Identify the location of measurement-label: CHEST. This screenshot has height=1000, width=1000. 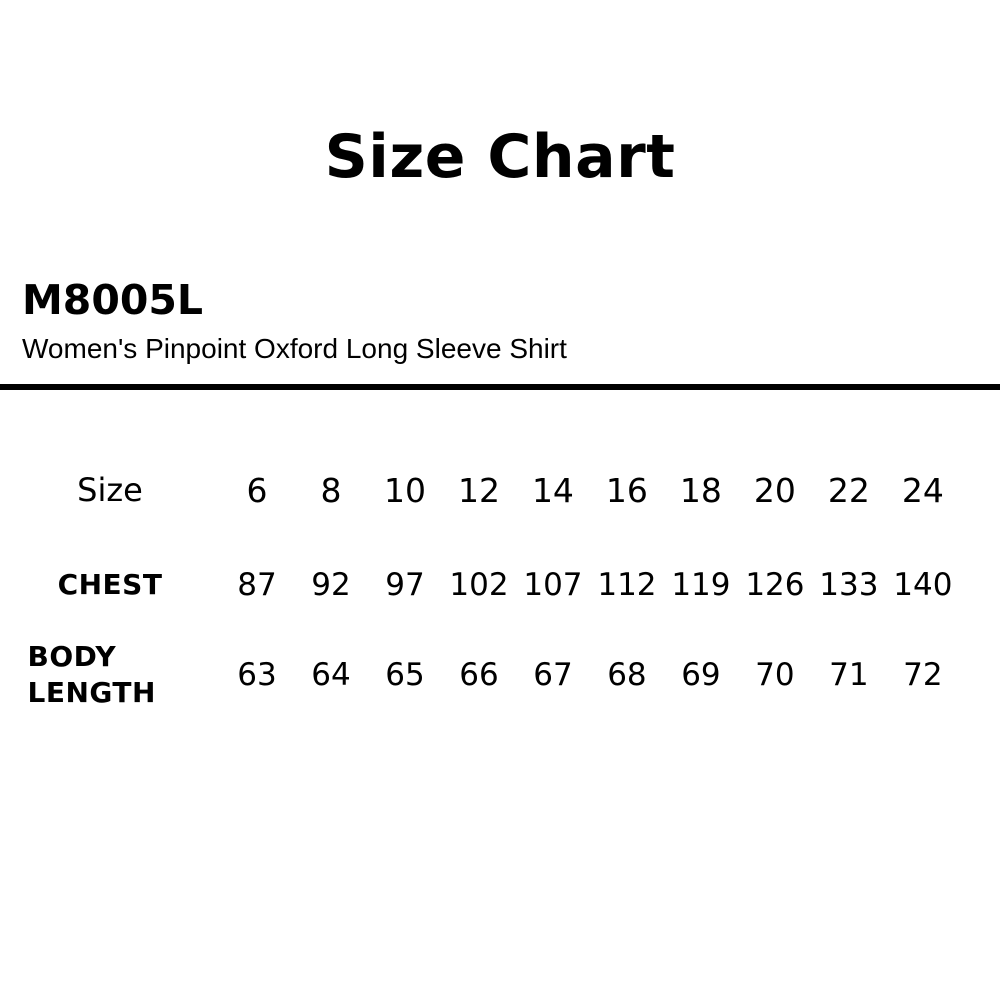
(110, 585).